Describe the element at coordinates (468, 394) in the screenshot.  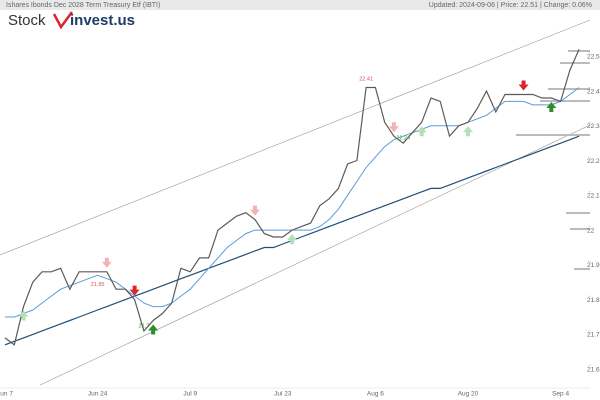
I see `x-tick-label: Aug 20` at that location.